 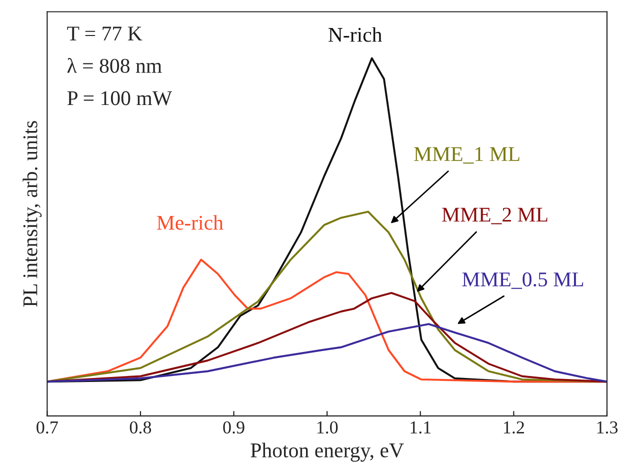 I want to click on x-axis-title: Photon energy, eV, so click(x=327, y=452).